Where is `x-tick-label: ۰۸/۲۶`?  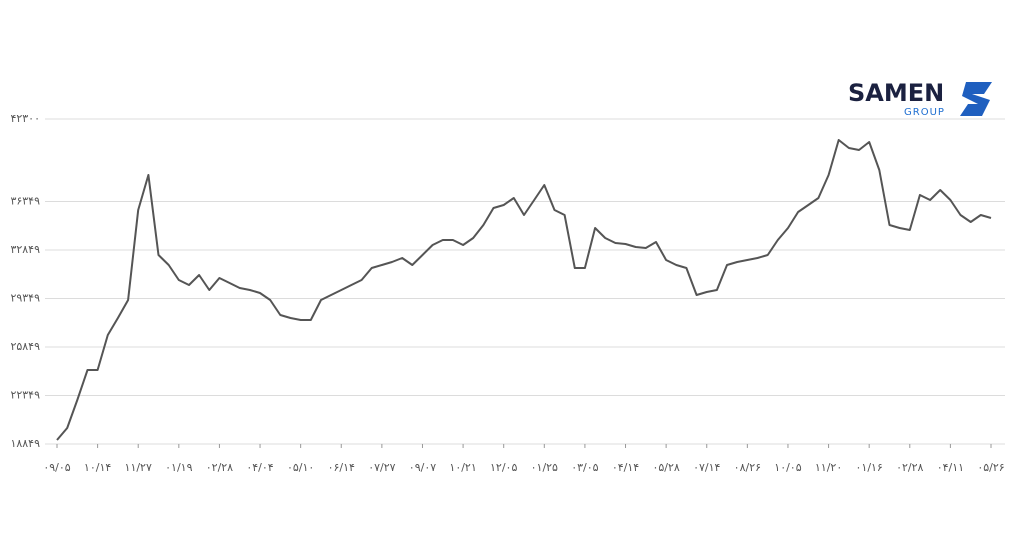
x-tick-label: ۰۸/۲۶ is located at coordinates (747, 467).